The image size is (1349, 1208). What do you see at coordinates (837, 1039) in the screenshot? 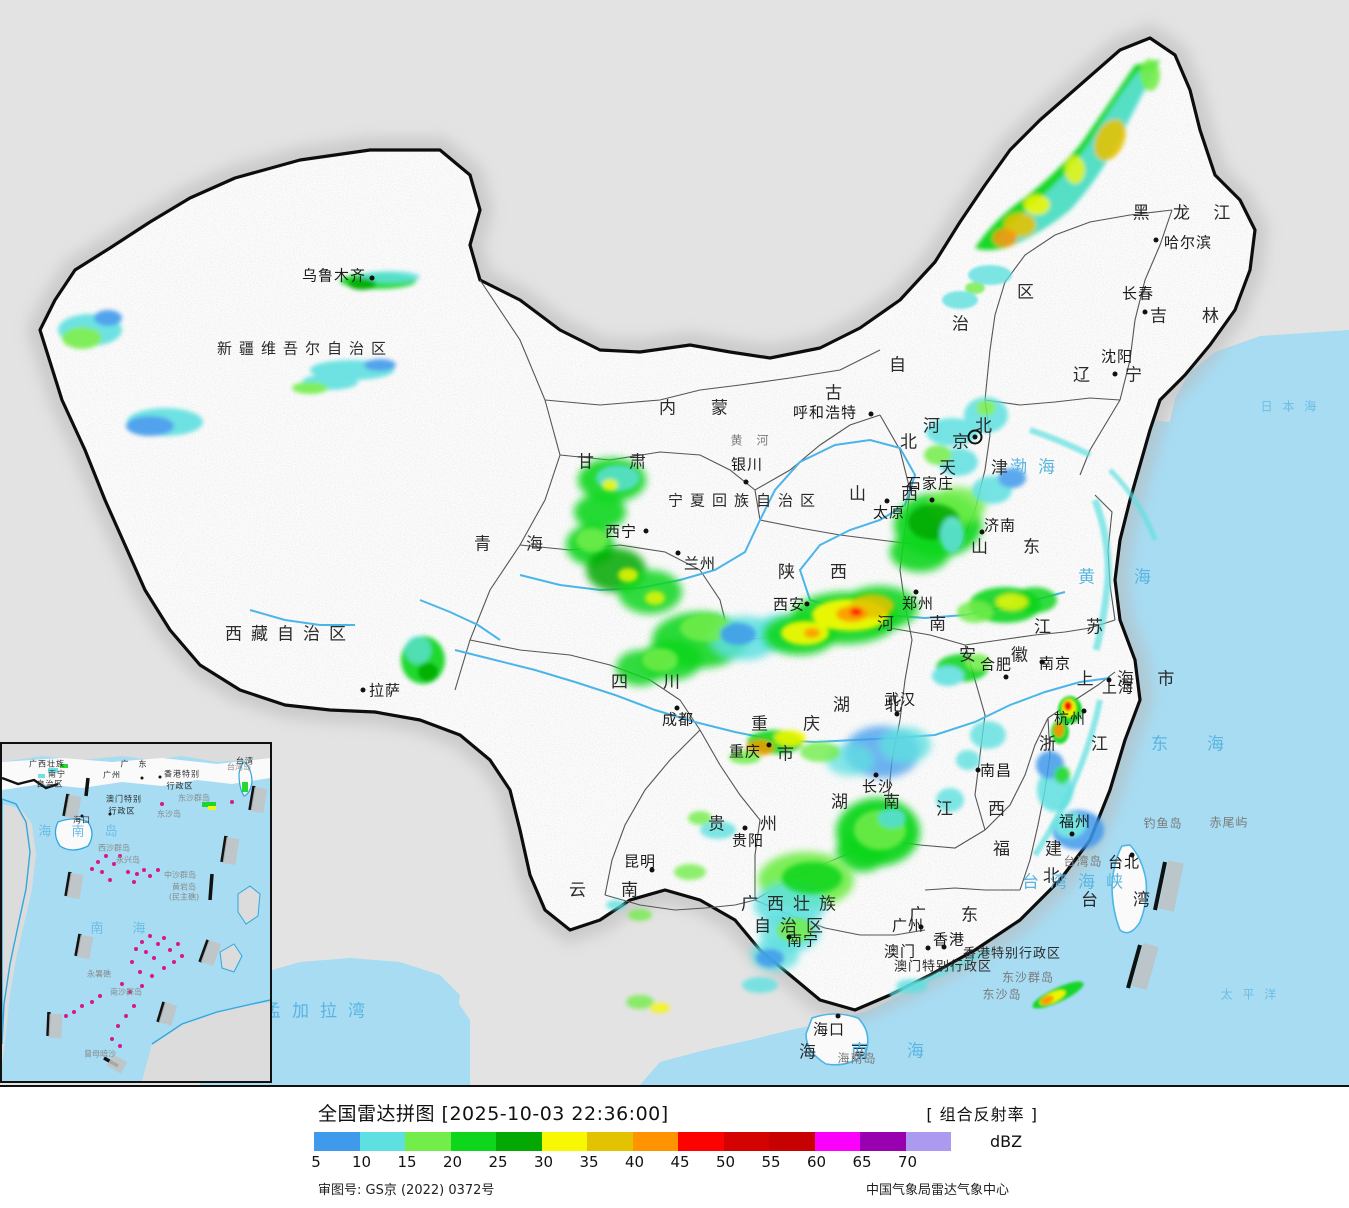
I see `hainan-island` at bounding box center [837, 1039].